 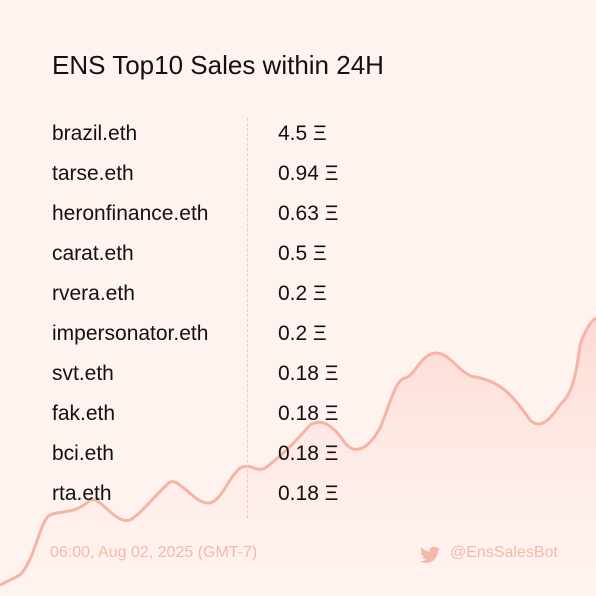 I want to click on sale-price: 4.5 Ξ, so click(x=302, y=133).